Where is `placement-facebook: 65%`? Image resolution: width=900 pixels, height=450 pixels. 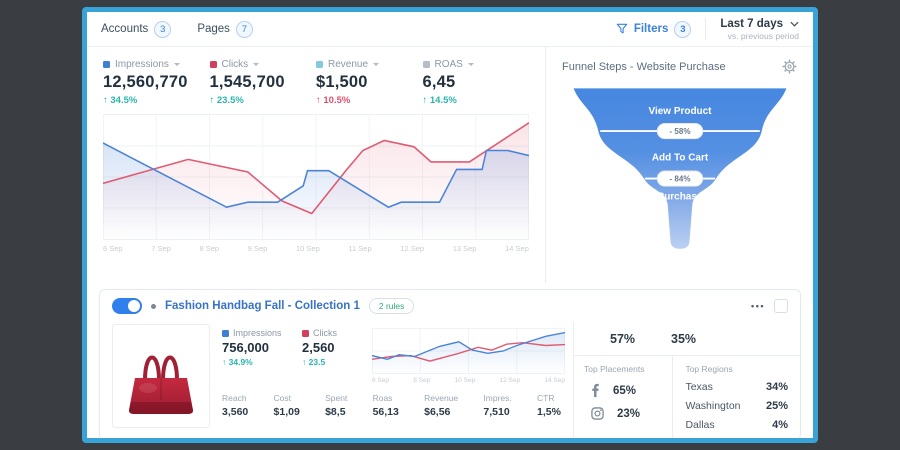 placement-facebook: 65% is located at coordinates (623, 390).